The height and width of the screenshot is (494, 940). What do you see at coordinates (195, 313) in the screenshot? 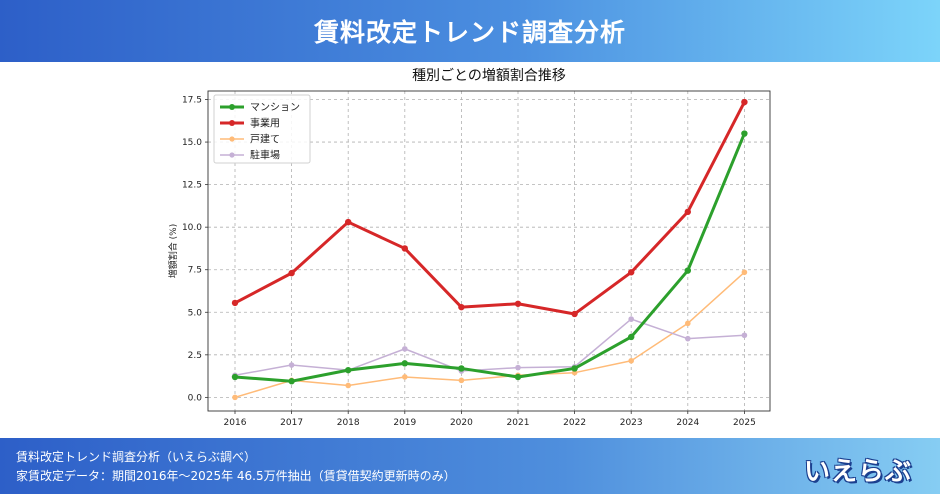
I see `y-tick-label: 5.0` at bounding box center [195, 313].